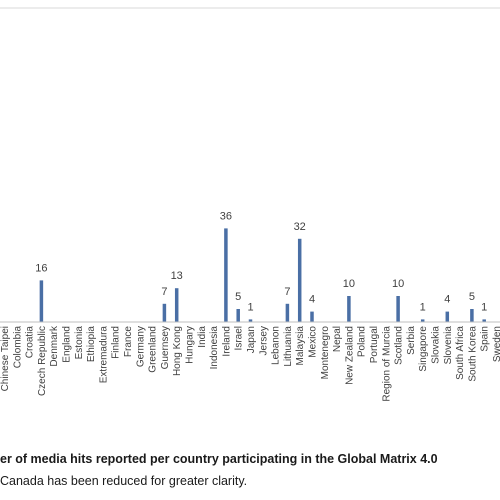 The height and width of the screenshot is (500, 500). Describe the element at coordinates (300, 346) in the screenshot. I see `tick-label-malaysia: Malaysia` at that location.